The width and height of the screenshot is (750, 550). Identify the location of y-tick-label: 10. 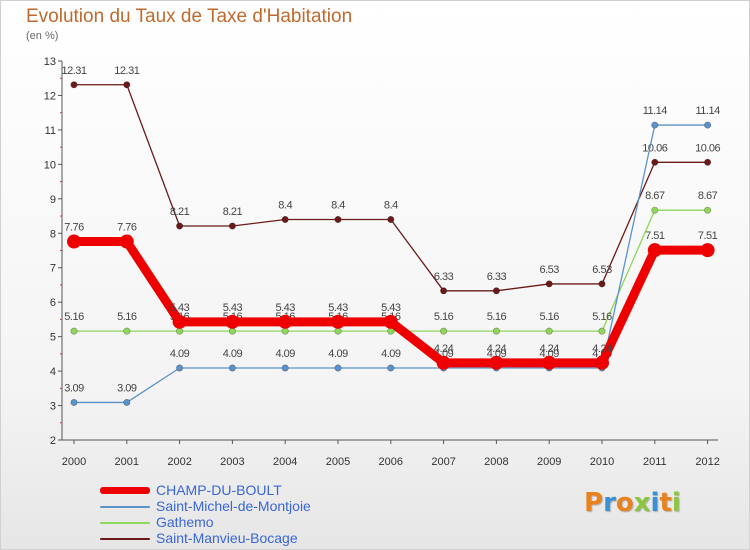
(50, 165).